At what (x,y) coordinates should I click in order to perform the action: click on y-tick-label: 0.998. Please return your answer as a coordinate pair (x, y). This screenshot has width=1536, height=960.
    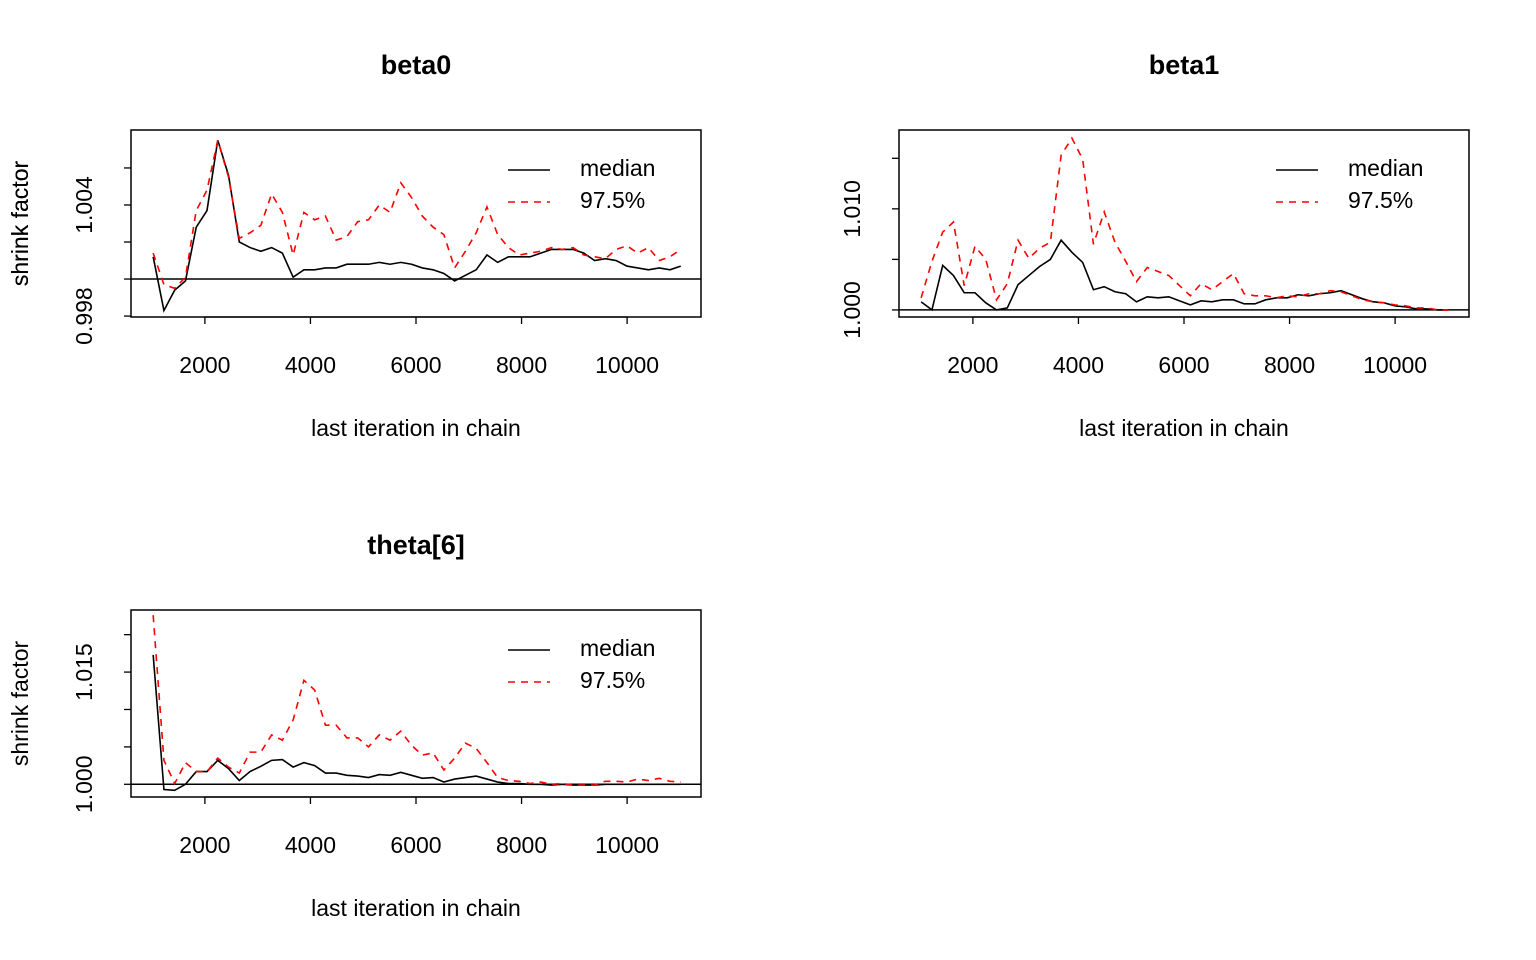
    Looking at the image, I should click on (84, 316).